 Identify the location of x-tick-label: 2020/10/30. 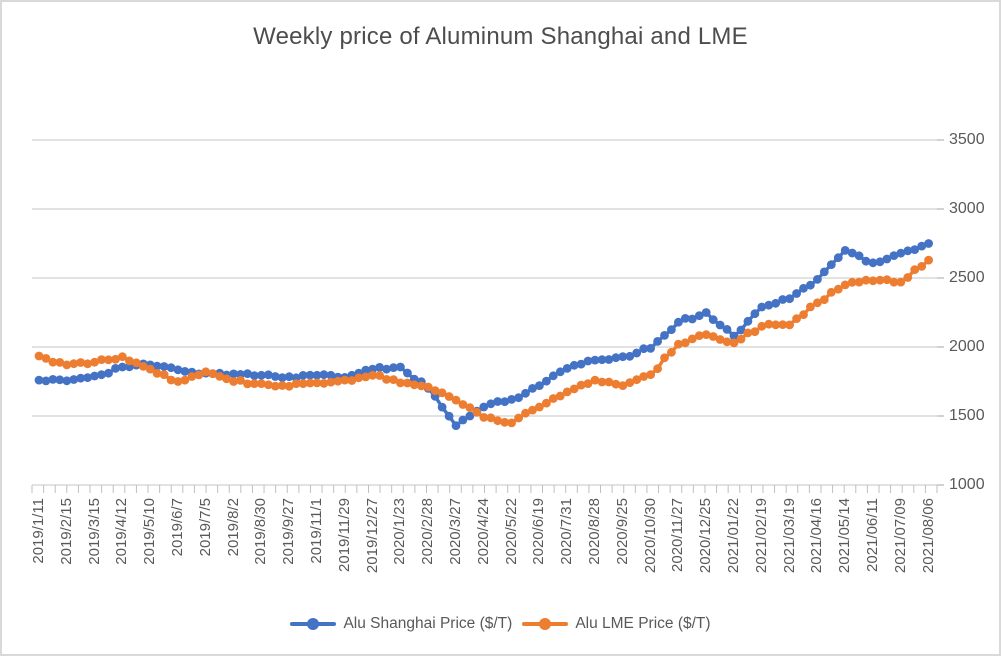
(650, 536).